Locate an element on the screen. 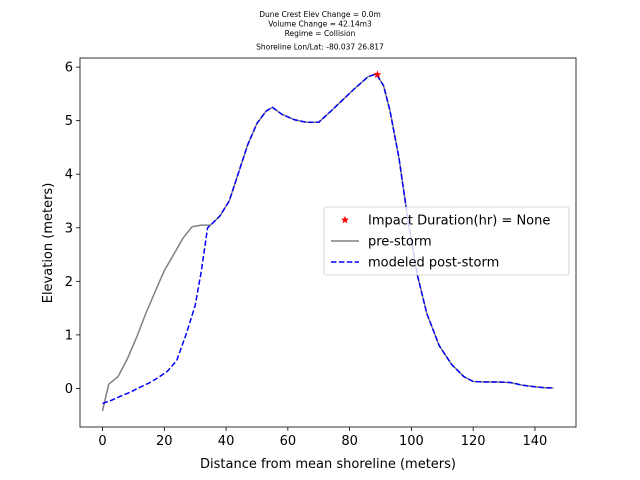  legend-label: Impact Duration(hr) = None is located at coordinates (459, 221).